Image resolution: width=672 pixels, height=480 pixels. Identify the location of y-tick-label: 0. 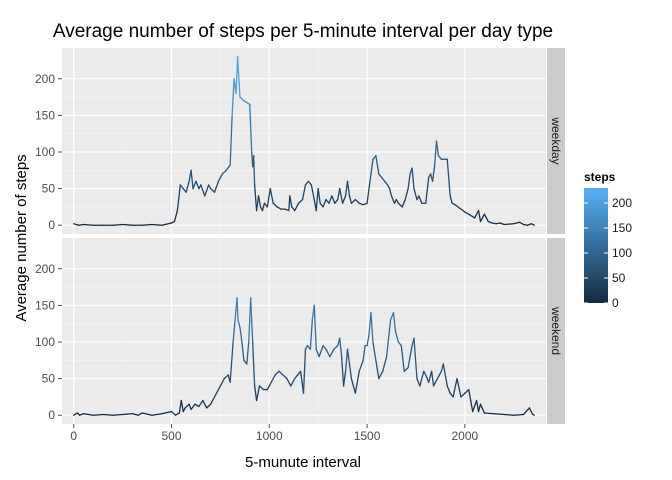
(51, 415).